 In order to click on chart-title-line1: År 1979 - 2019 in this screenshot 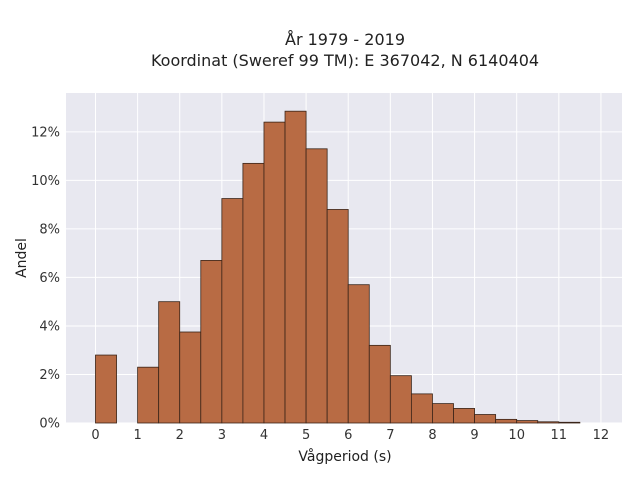, I will do `click(345, 39)`.